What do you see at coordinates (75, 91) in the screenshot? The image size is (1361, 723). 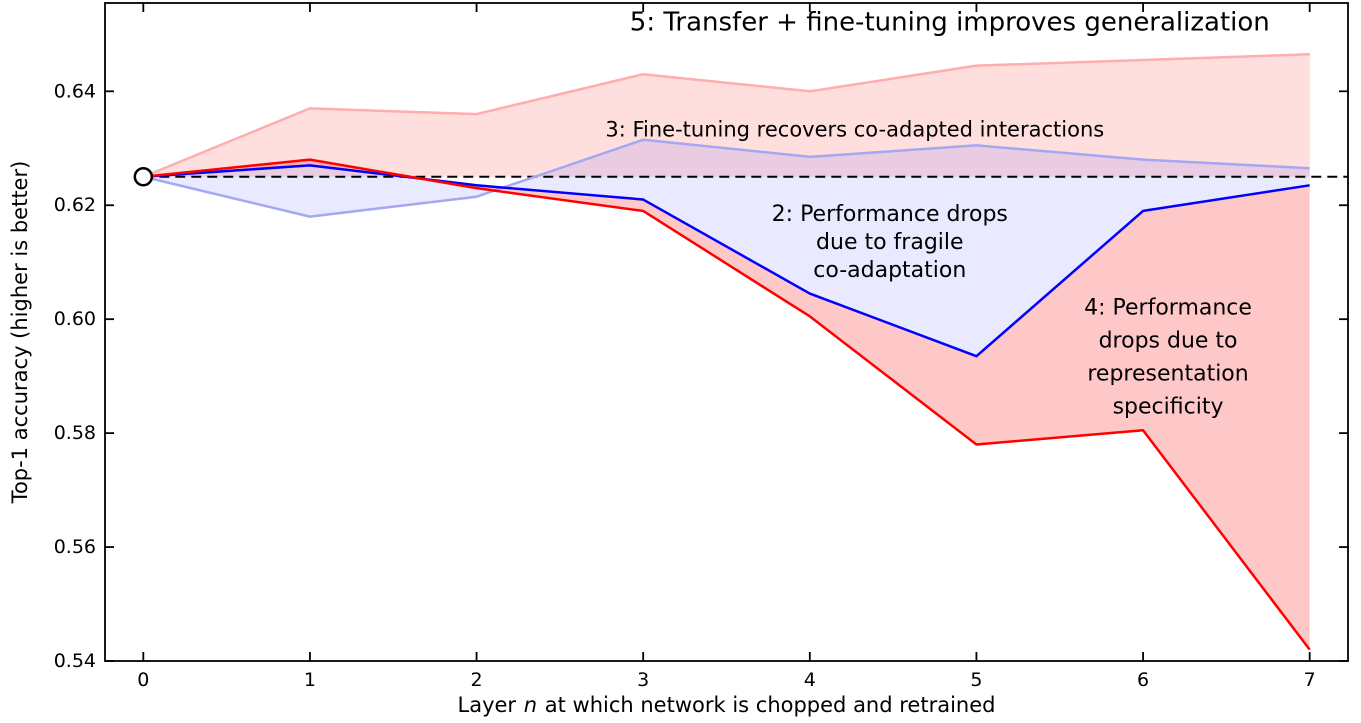 I see `y-tick-label: 0.64` at bounding box center [75, 91].